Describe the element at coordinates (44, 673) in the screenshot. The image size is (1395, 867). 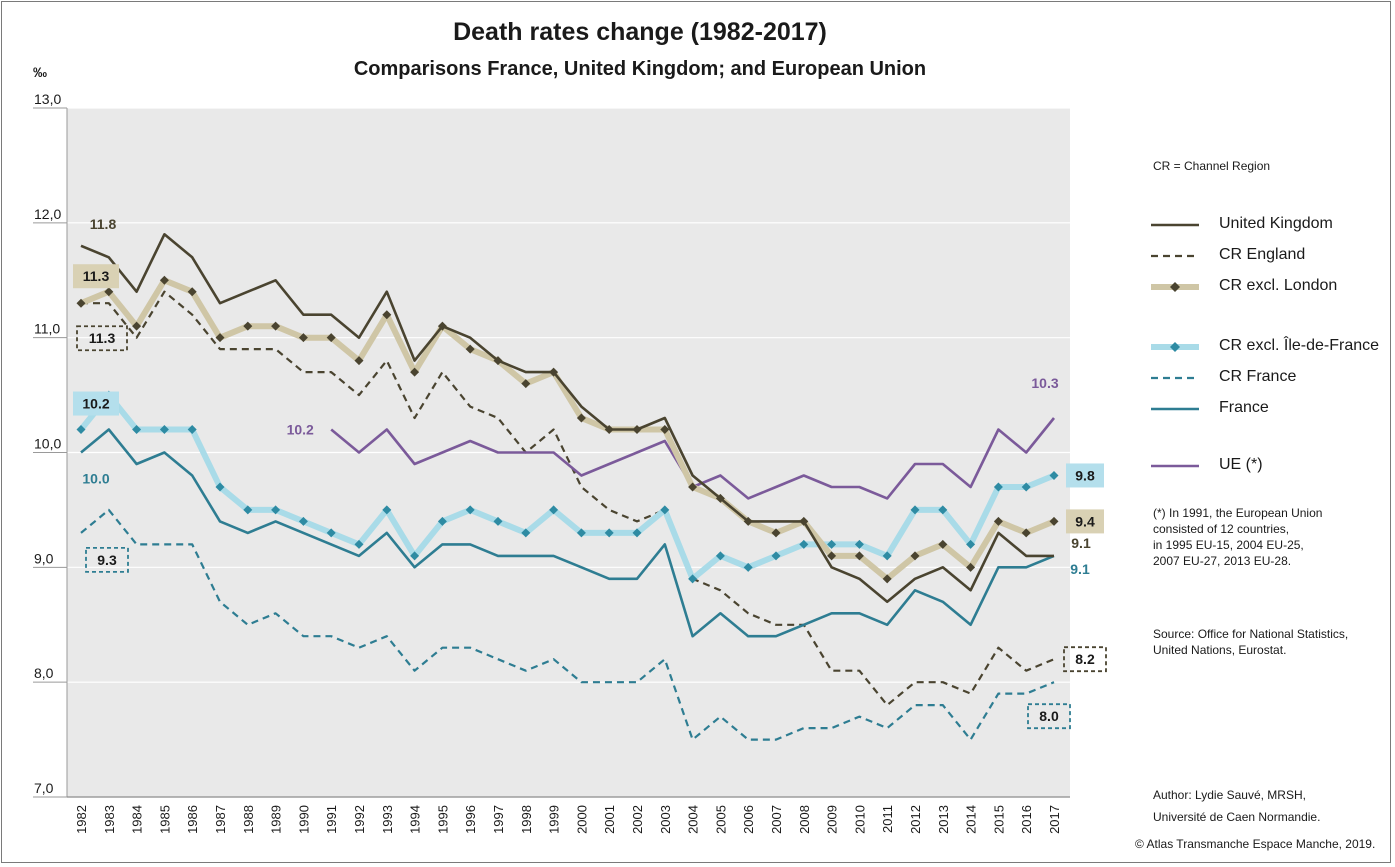
I see `y-tick-label: 8,0` at that location.